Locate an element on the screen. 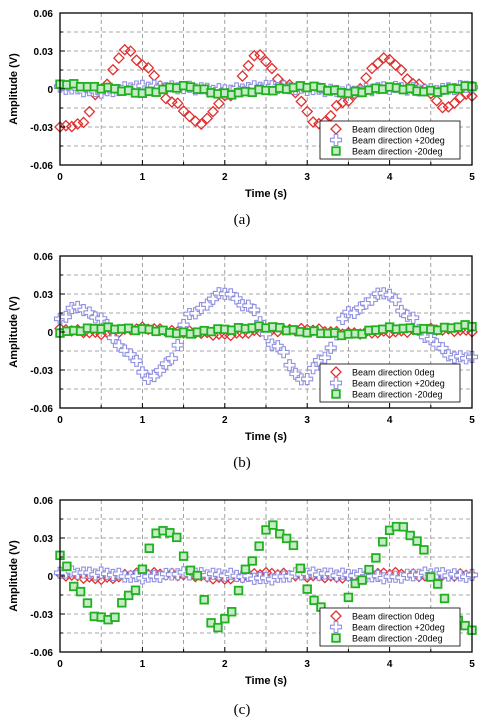 The image size is (484, 726). panel-caption: (a) is located at coordinates (242, 220).